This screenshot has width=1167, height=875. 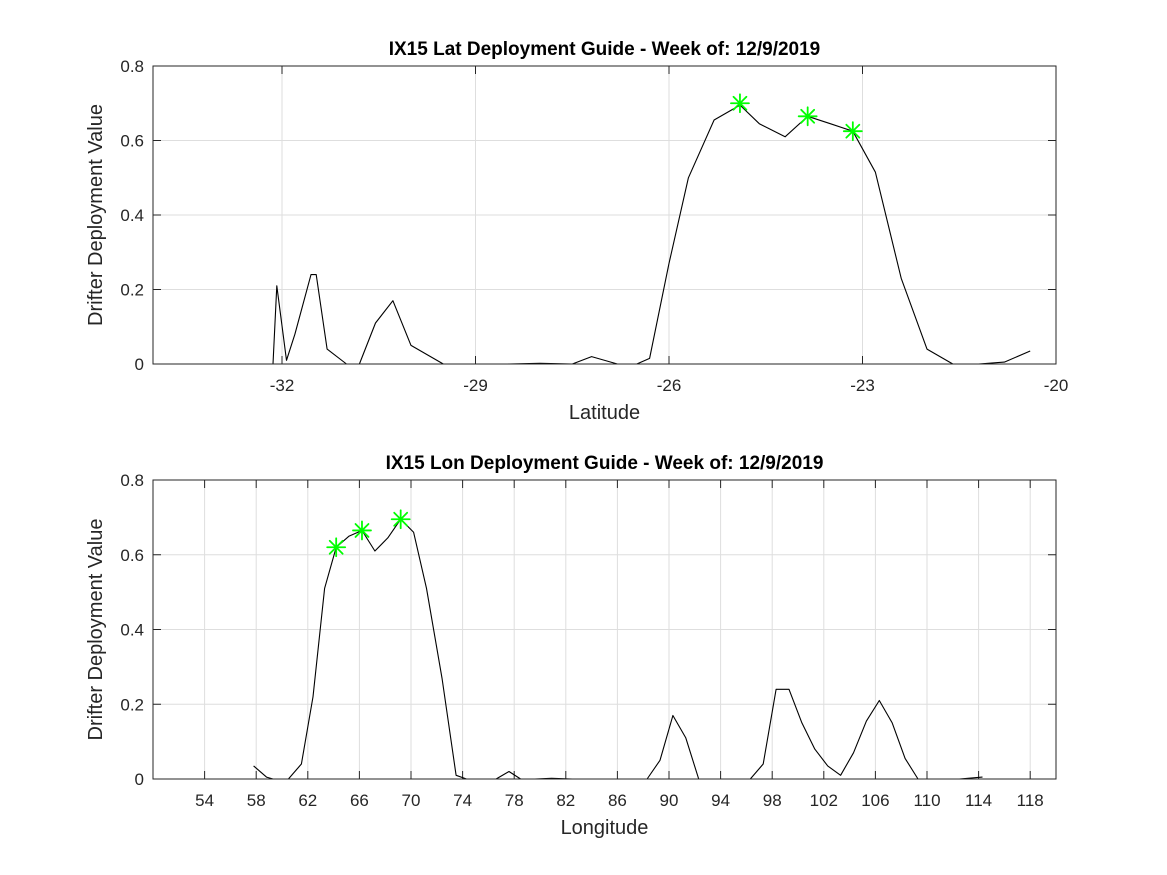 What do you see at coordinates (132, 480) in the screenshot?
I see `lon-y-tick-label: 0.8` at bounding box center [132, 480].